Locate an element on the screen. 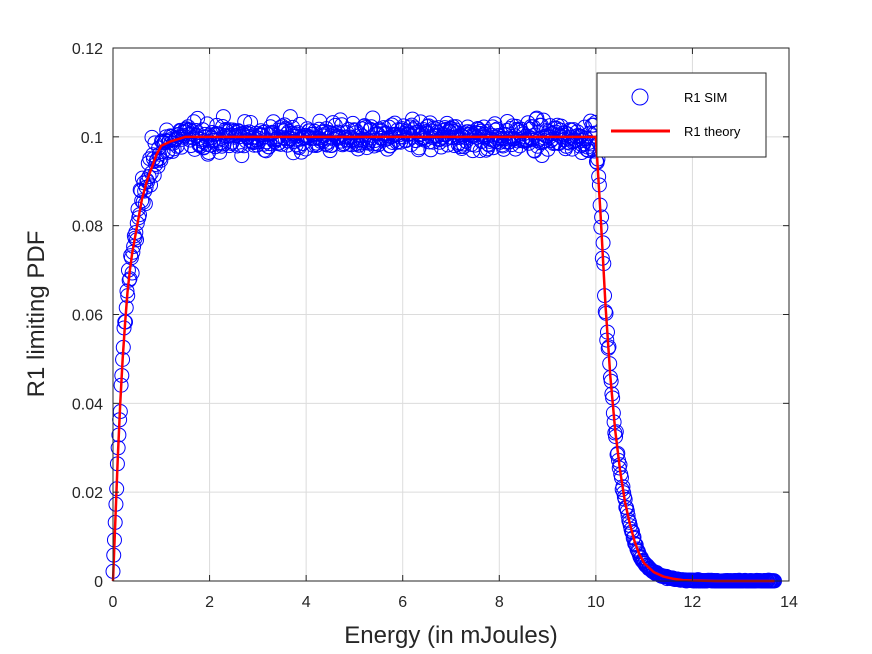  y-tick-label-0: 0 is located at coordinates (98, 582).